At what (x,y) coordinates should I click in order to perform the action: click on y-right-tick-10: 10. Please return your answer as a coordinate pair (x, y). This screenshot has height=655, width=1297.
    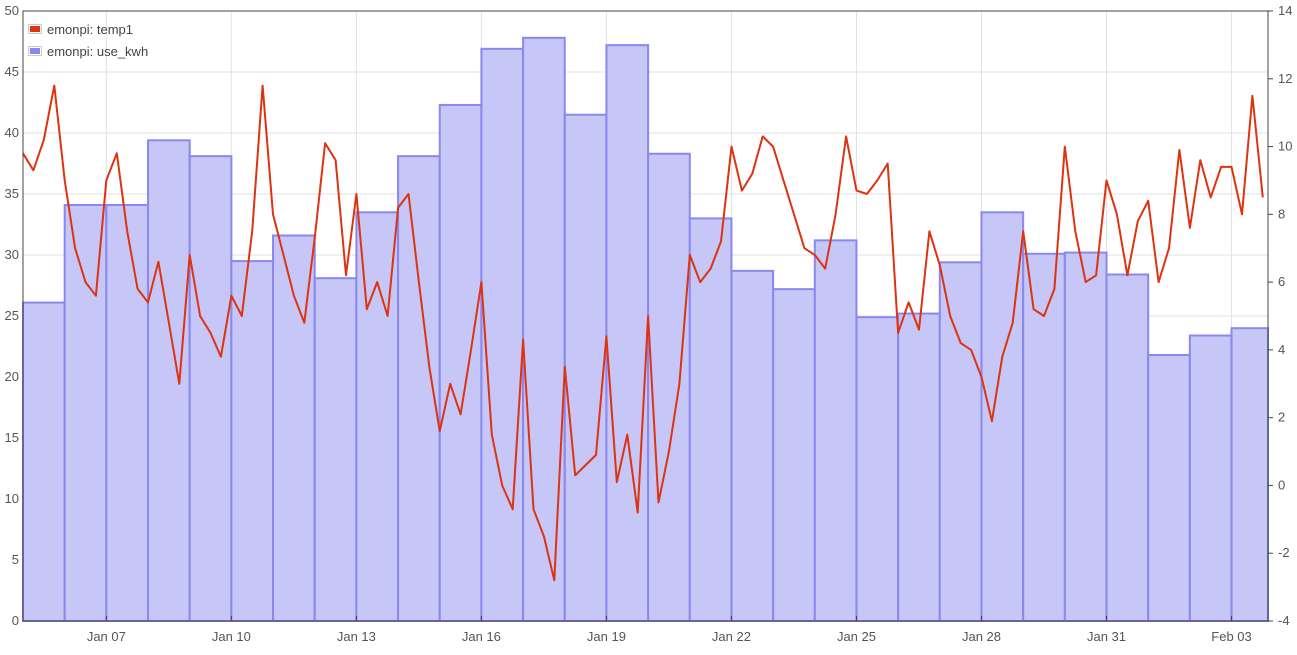
    Looking at the image, I should click on (1285, 146).